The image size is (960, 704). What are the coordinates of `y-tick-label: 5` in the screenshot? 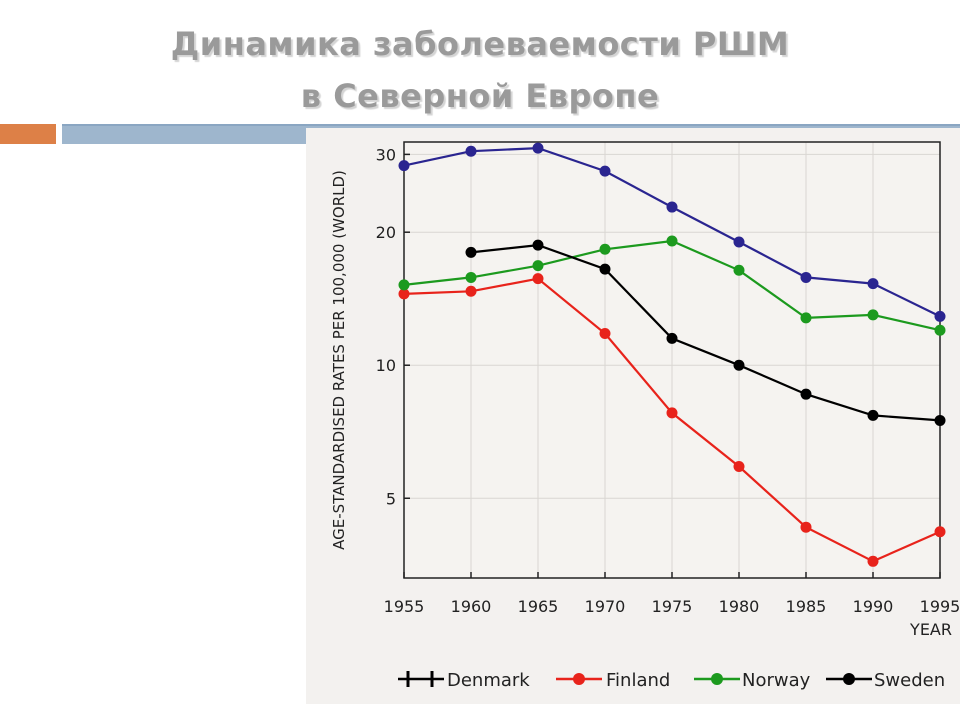 It's located at (391, 498).